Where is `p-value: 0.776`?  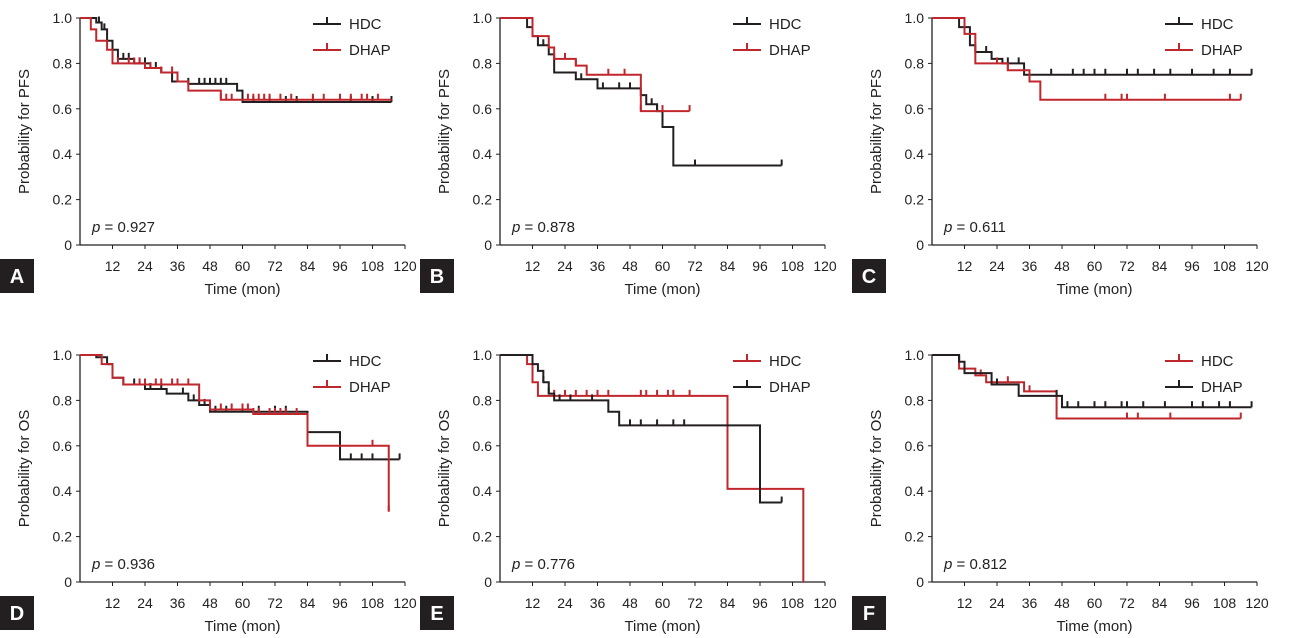 p-value: 0.776 is located at coordinates (556, 564).